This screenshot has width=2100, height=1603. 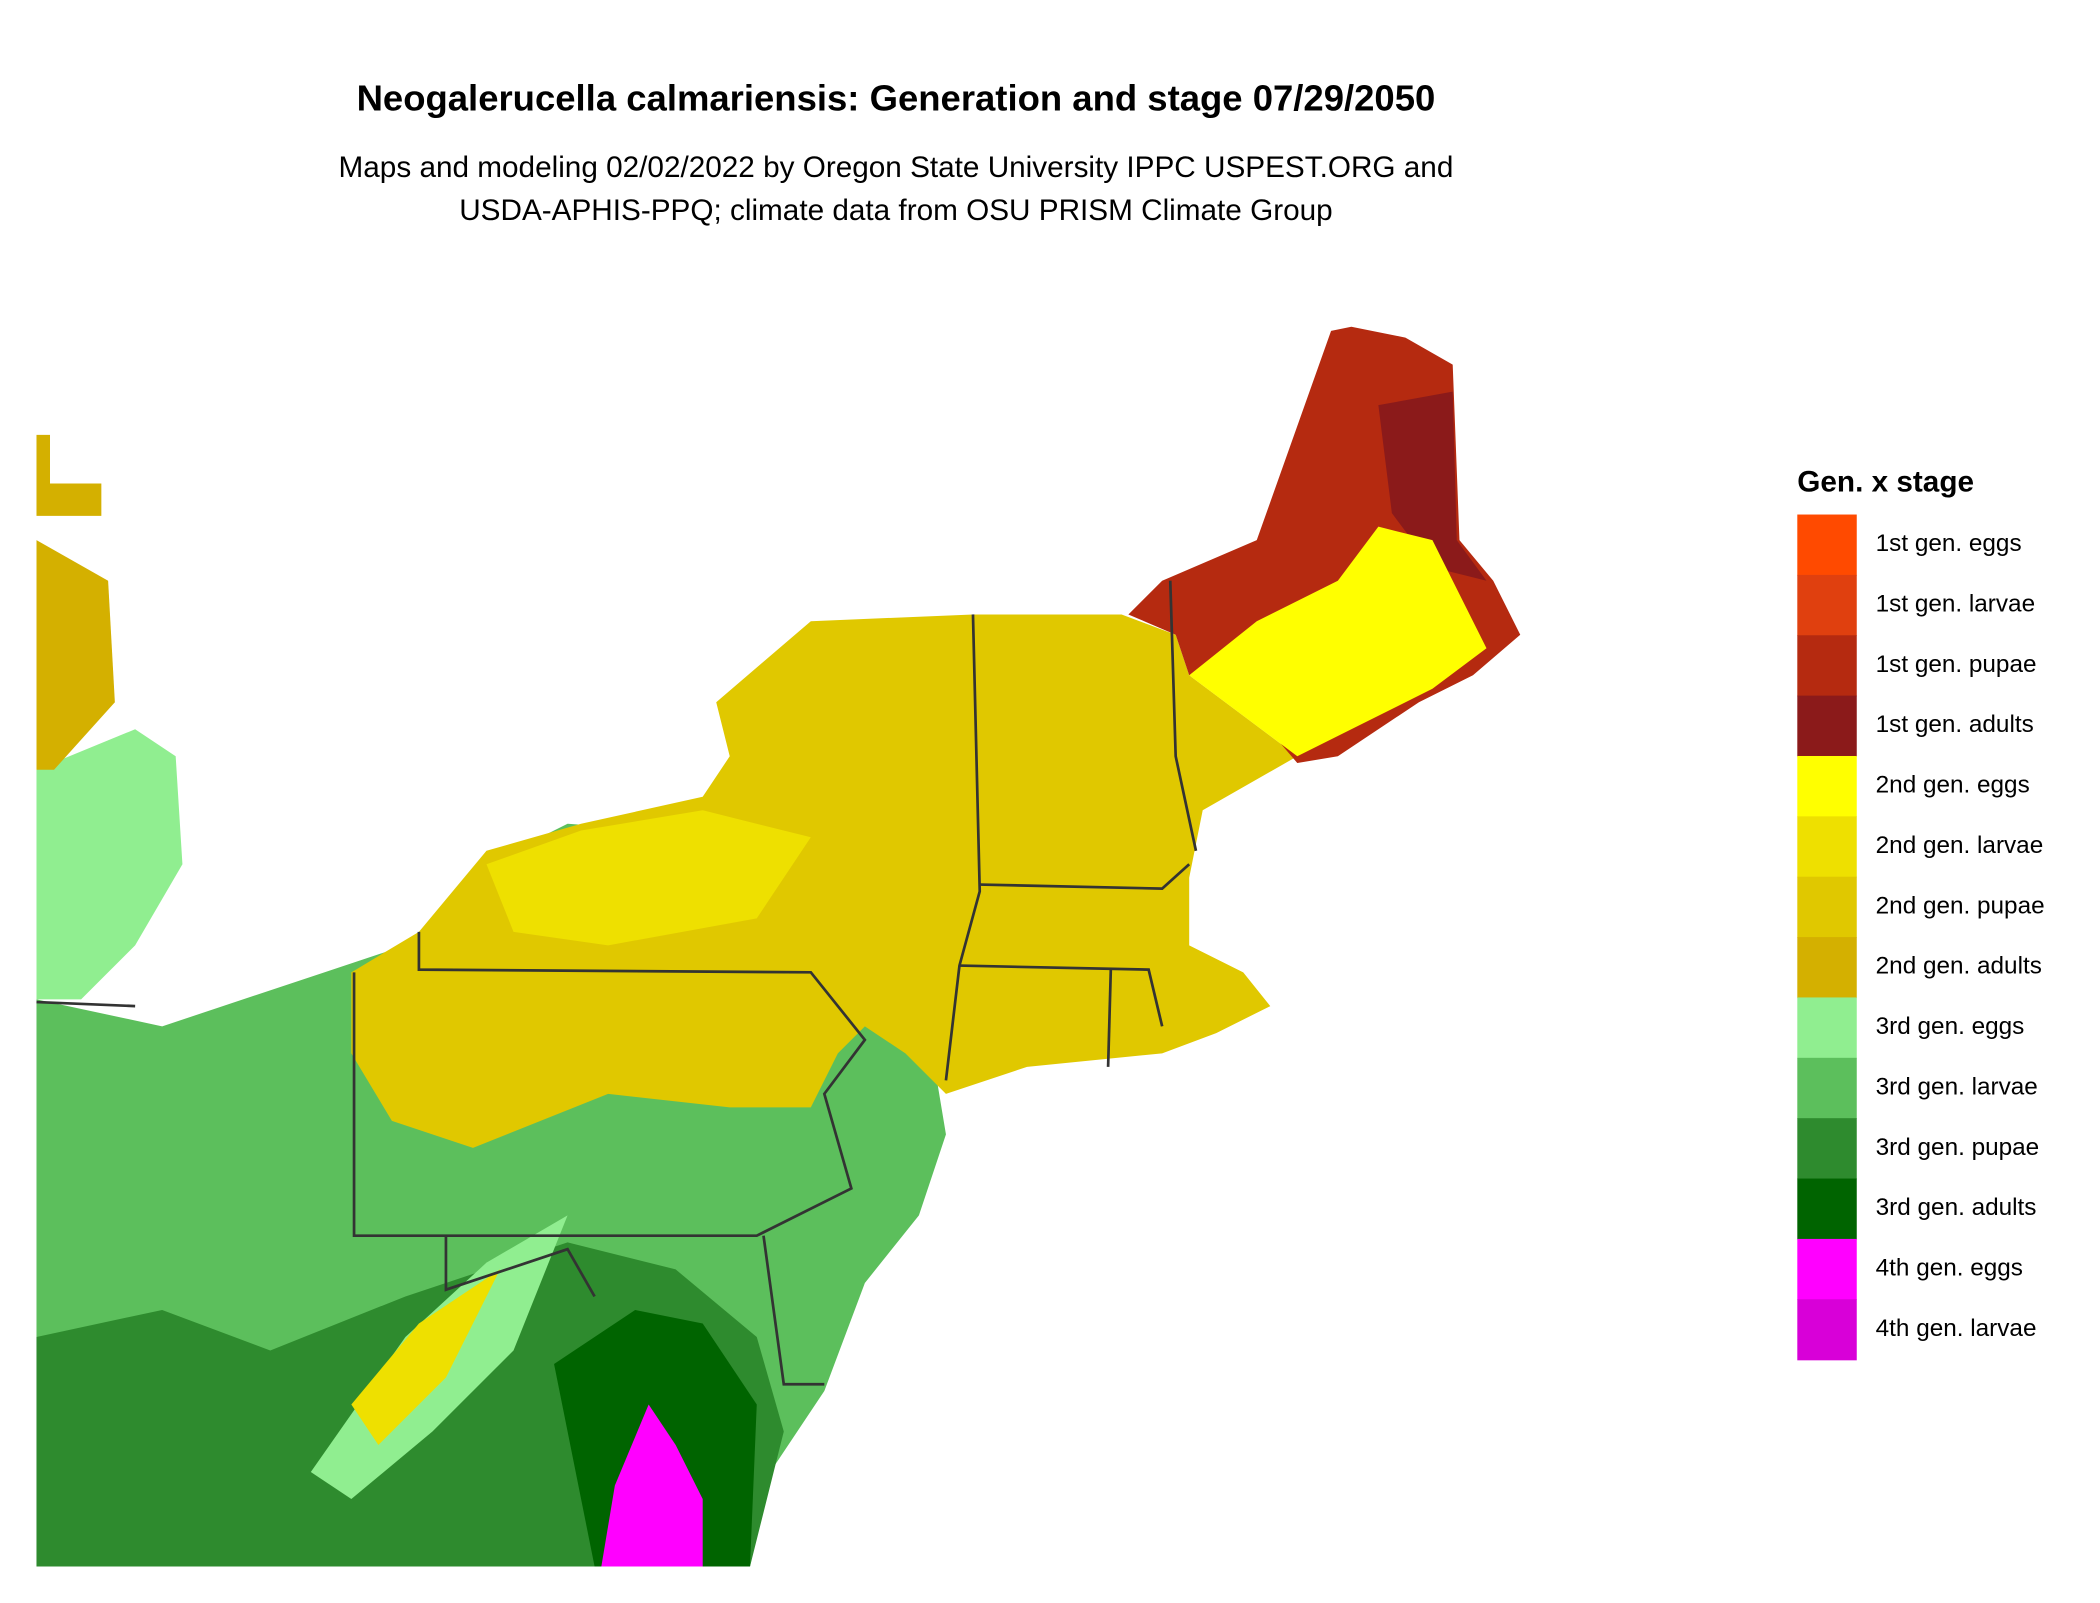 I want to click on legend-label: 1st gen. larvae, so click(x=1955, y=604).